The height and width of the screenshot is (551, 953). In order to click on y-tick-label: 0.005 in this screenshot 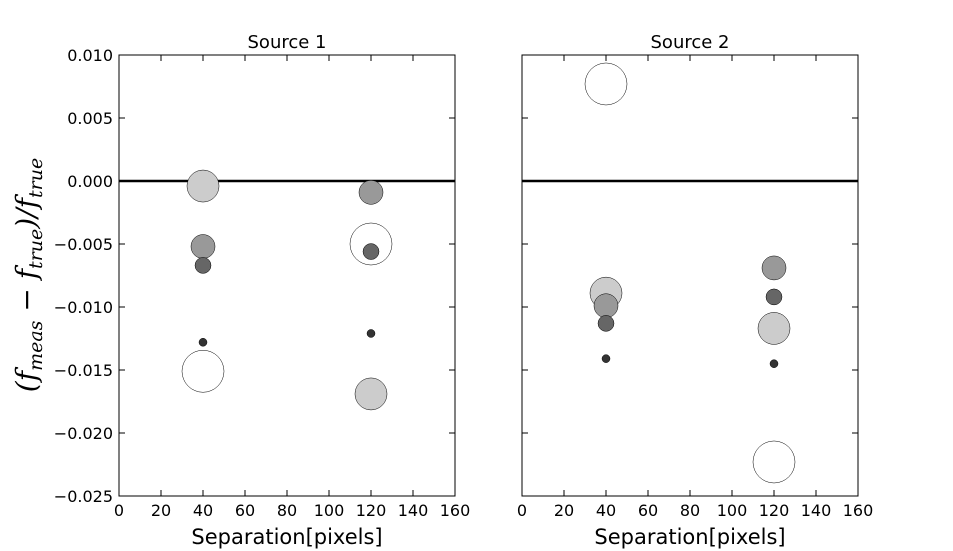, I will do `click(90, 118)`.